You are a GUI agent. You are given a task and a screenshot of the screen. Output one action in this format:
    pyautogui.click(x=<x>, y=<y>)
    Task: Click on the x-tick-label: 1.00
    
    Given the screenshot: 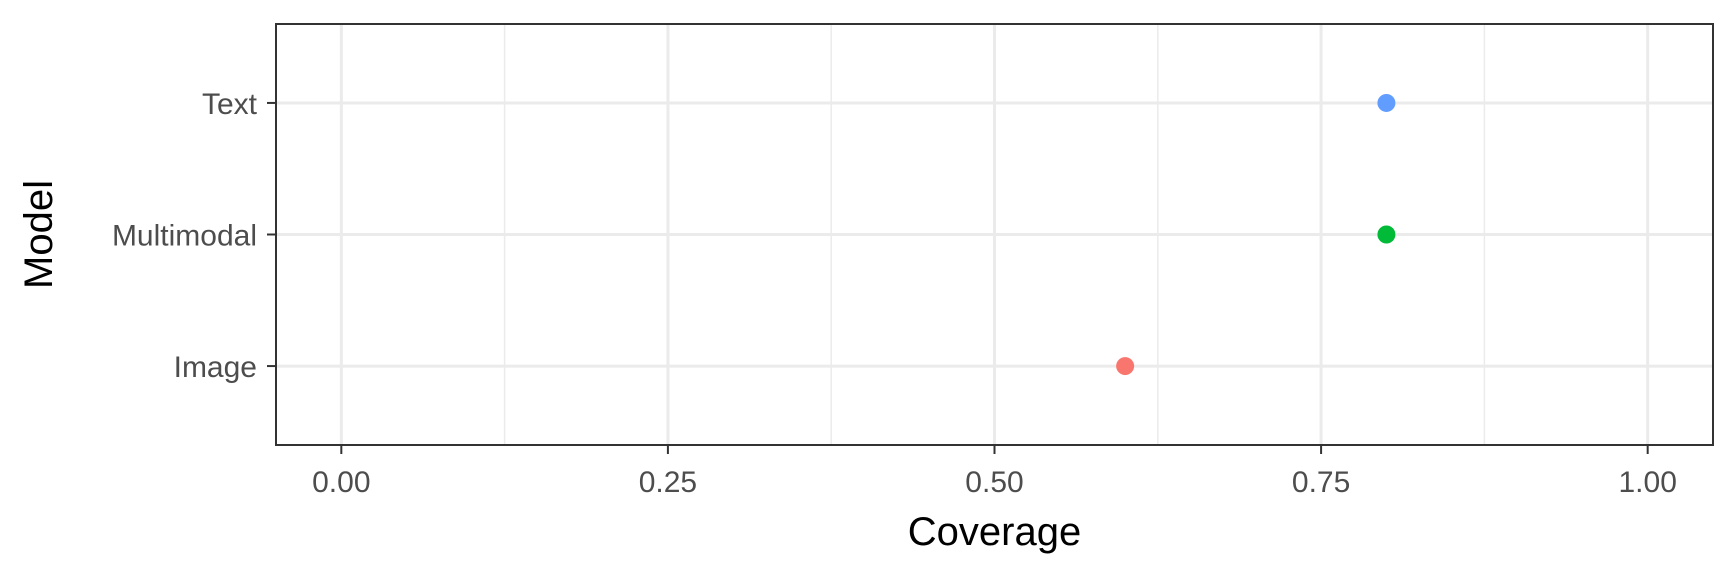 What is the action you would take?
    pyautogui.click(x=1647, y=482)
    